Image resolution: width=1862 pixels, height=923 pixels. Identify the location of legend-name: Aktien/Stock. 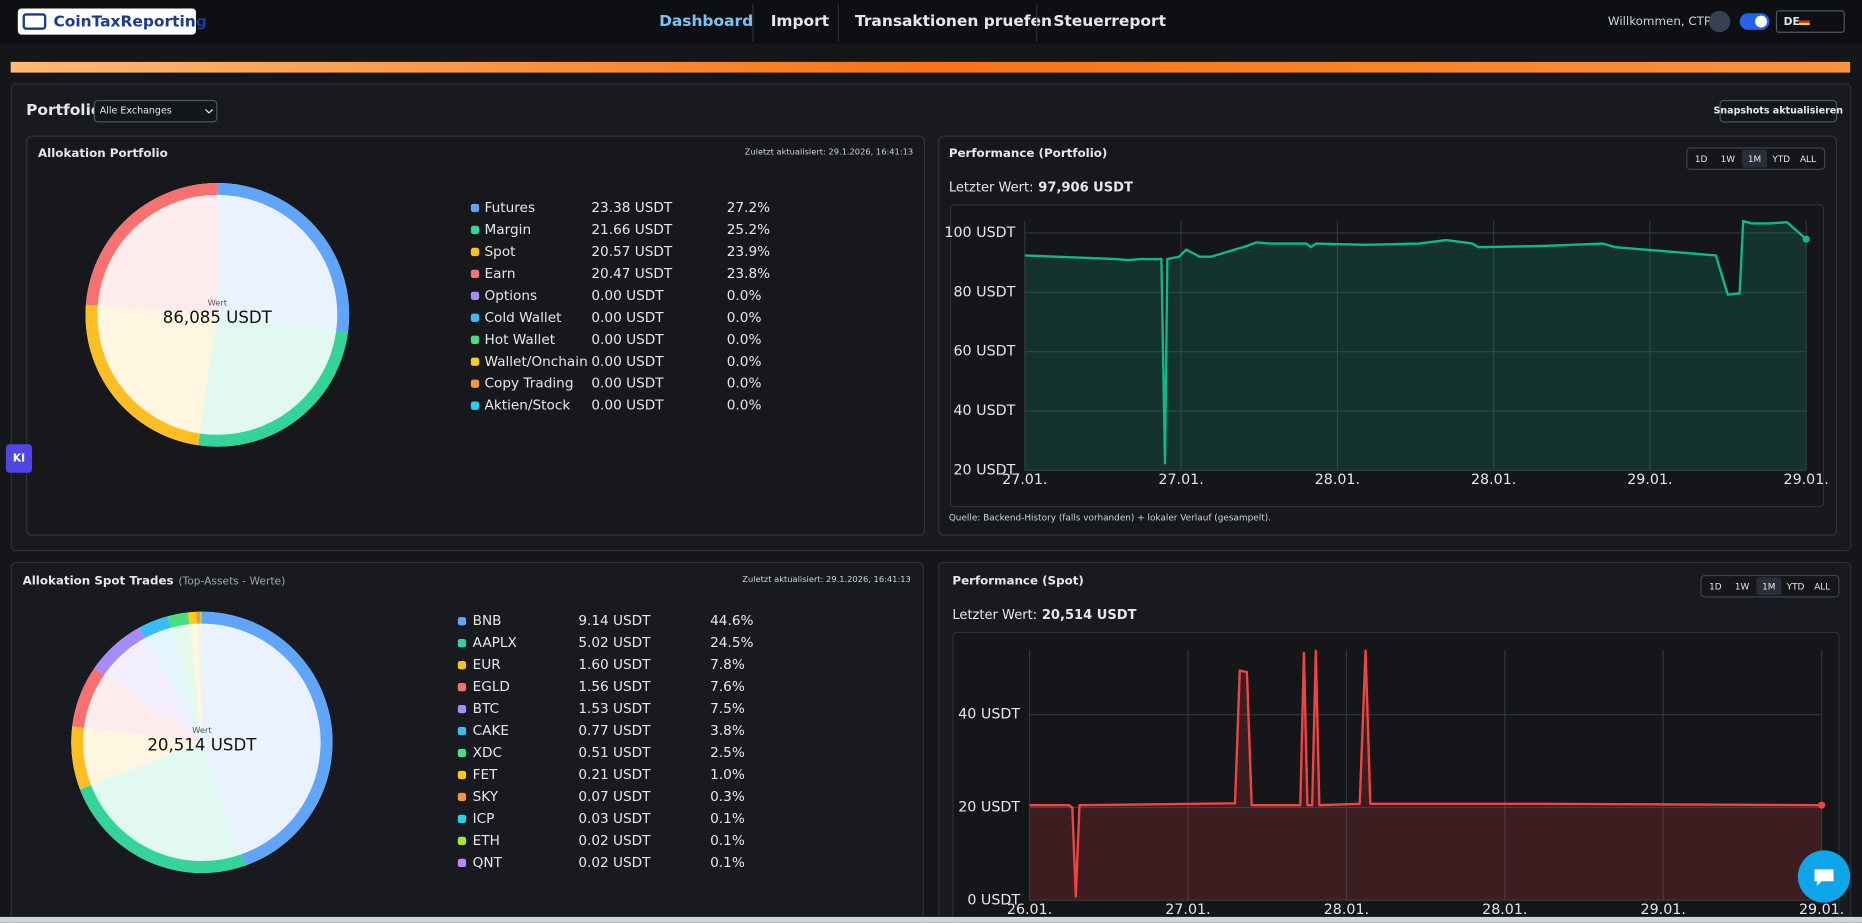
(528, 406).